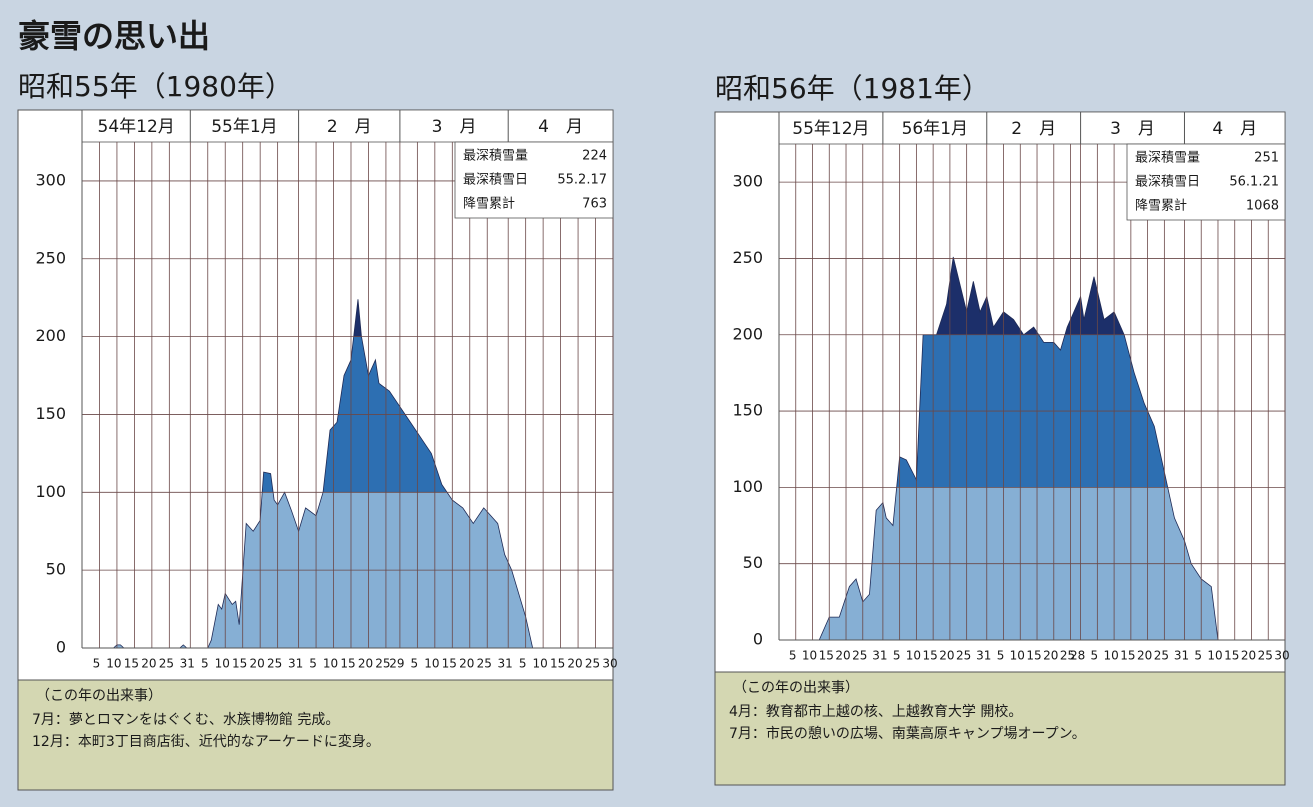 This screenshot has height=807, width=1313. What do you see at coordinates (875, 711) in the screenshot?
I see `event-line: 4月：教育都市上越の核、上越教育大学 開校。` at bounding box center [875, 711].